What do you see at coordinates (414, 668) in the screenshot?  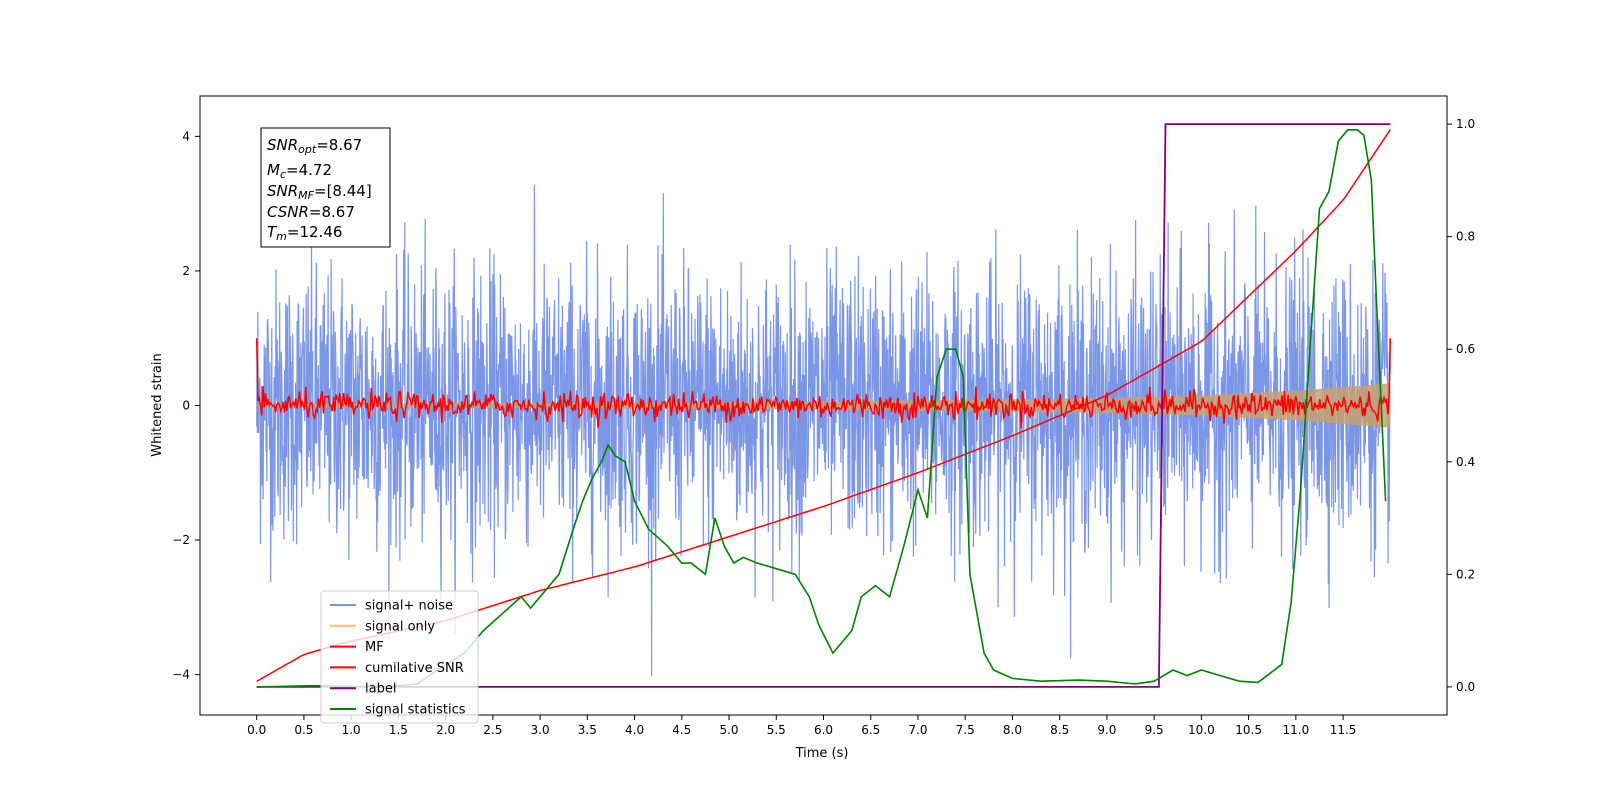 I see `legend-label: cumilative SNR` at bounding box center [414, 668].